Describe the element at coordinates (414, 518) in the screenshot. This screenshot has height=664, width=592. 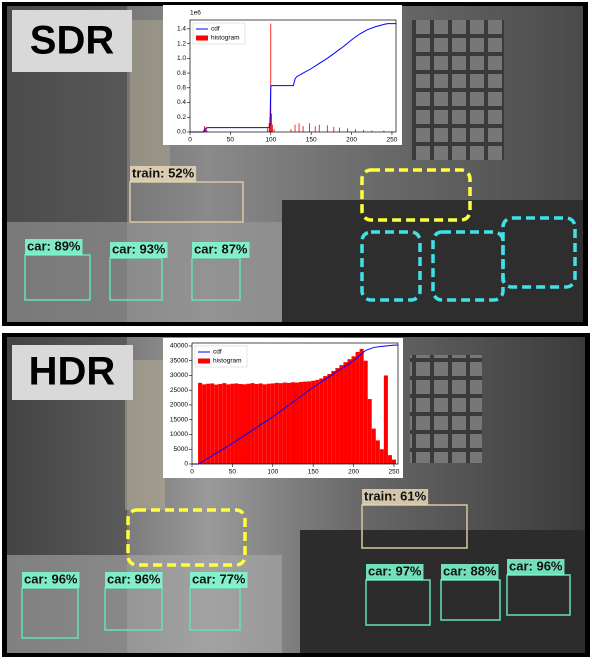
I see `detection: train: 61%` at that location.